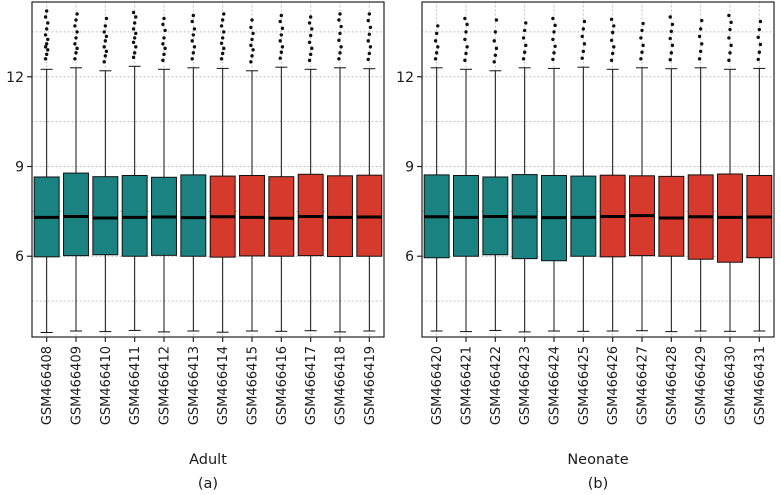 The width and height of the screenshot is (781, 495). I want to click on y-tick-label: 9, so click(19, 168).